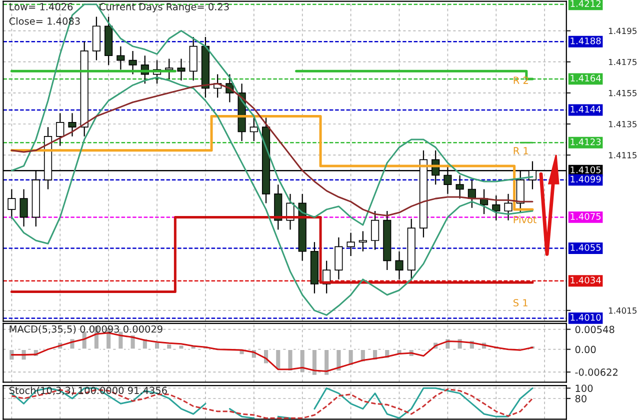 The height and width of the screenshot is (420, 640). Describe the element at coordinates (585, 216) in the screenshot. I see `ref-line-label: 1.4075` at that location.